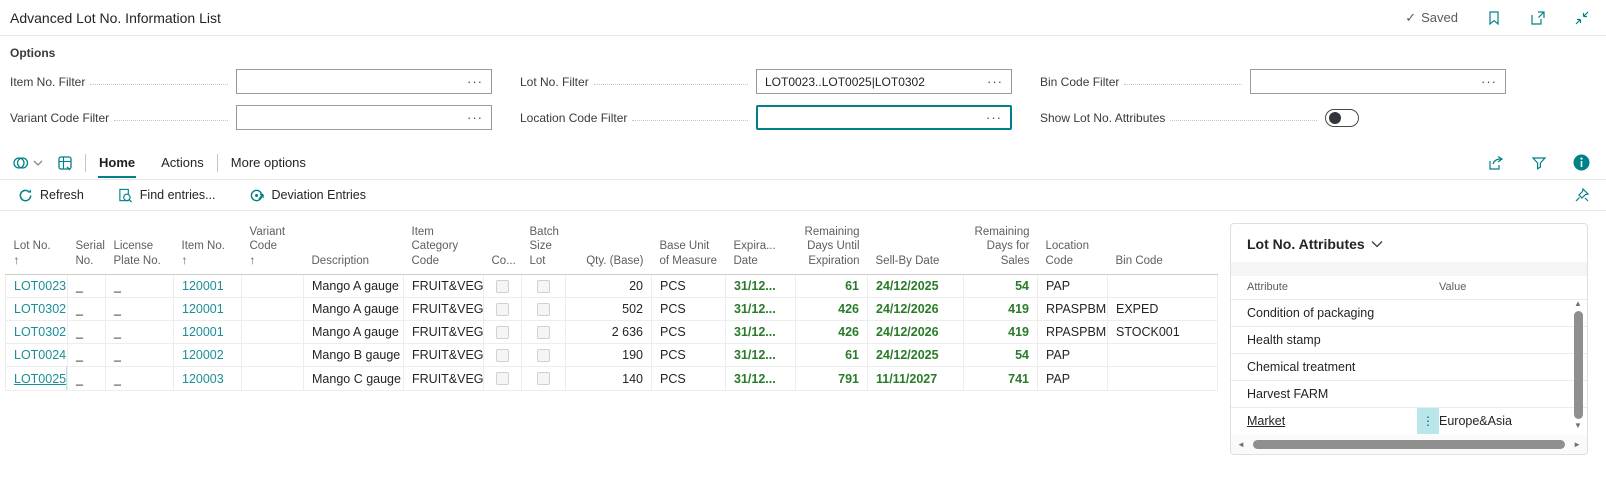 This screenshot has width=1606, height=490. What do you see at coordinates (1494, 18) in the screenshot?
I see `bookmark-icon` at bounding box center [1494, 18].